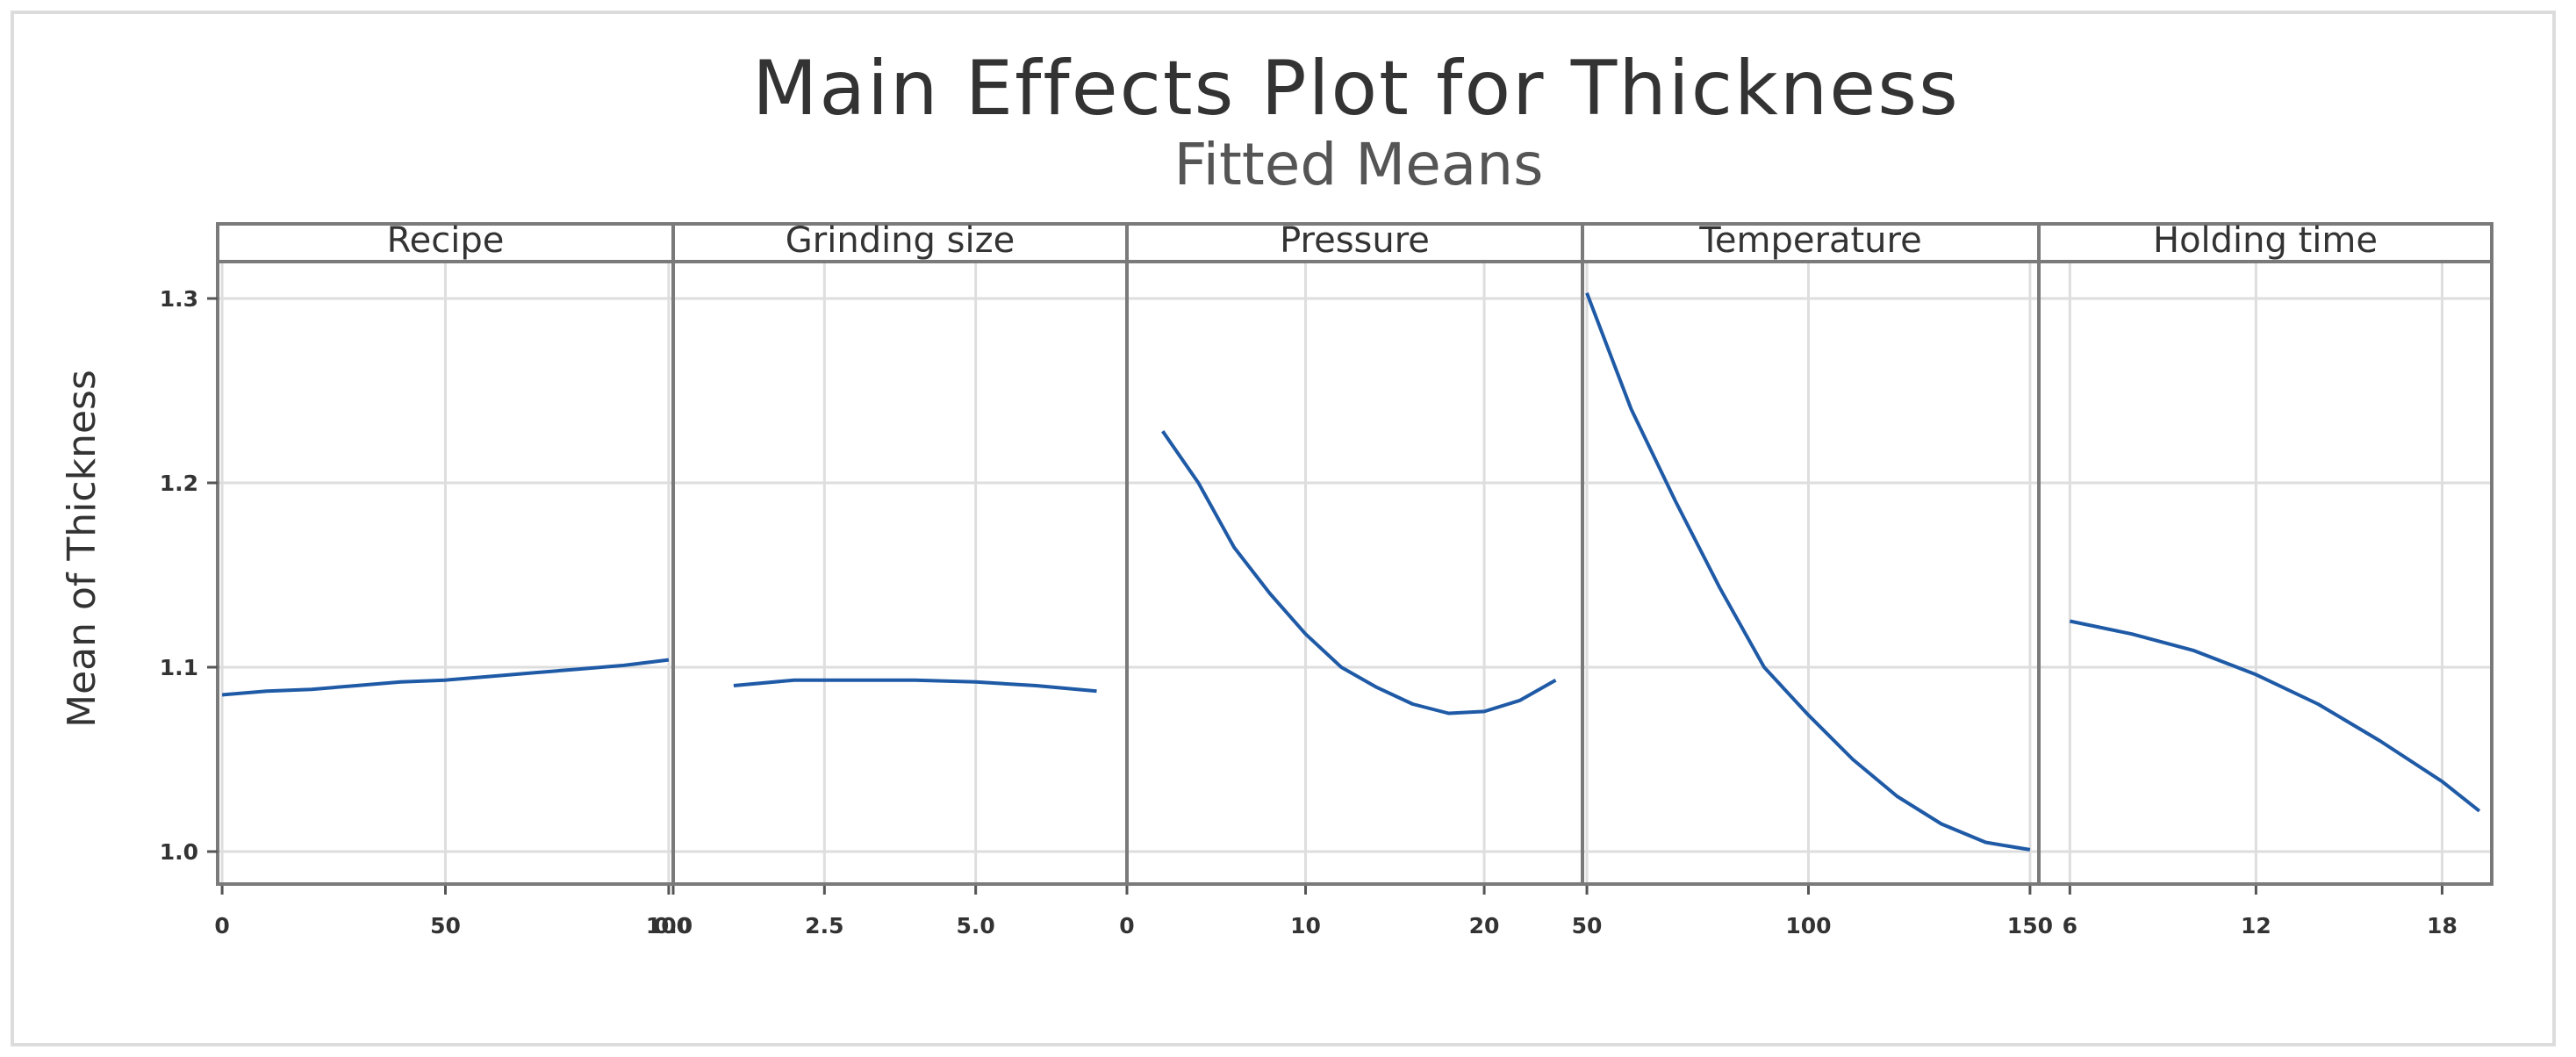 Image resolution: width=2576 pixels, height=1057 pixels. I want to click on x-tick-label: 6, so click(2070, 925).